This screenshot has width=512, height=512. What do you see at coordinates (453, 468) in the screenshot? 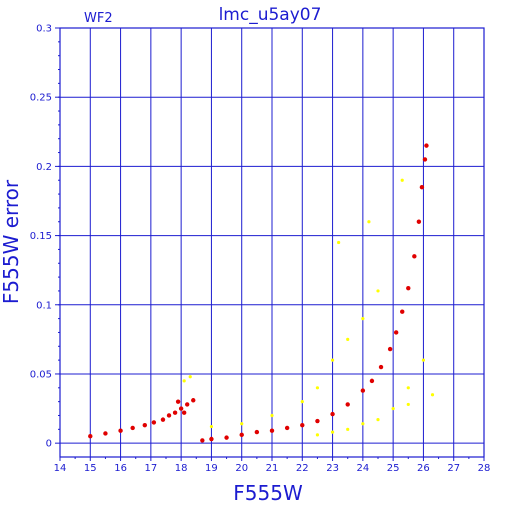
I see `x-tick-label: 27` at bounding box center [453, 468].